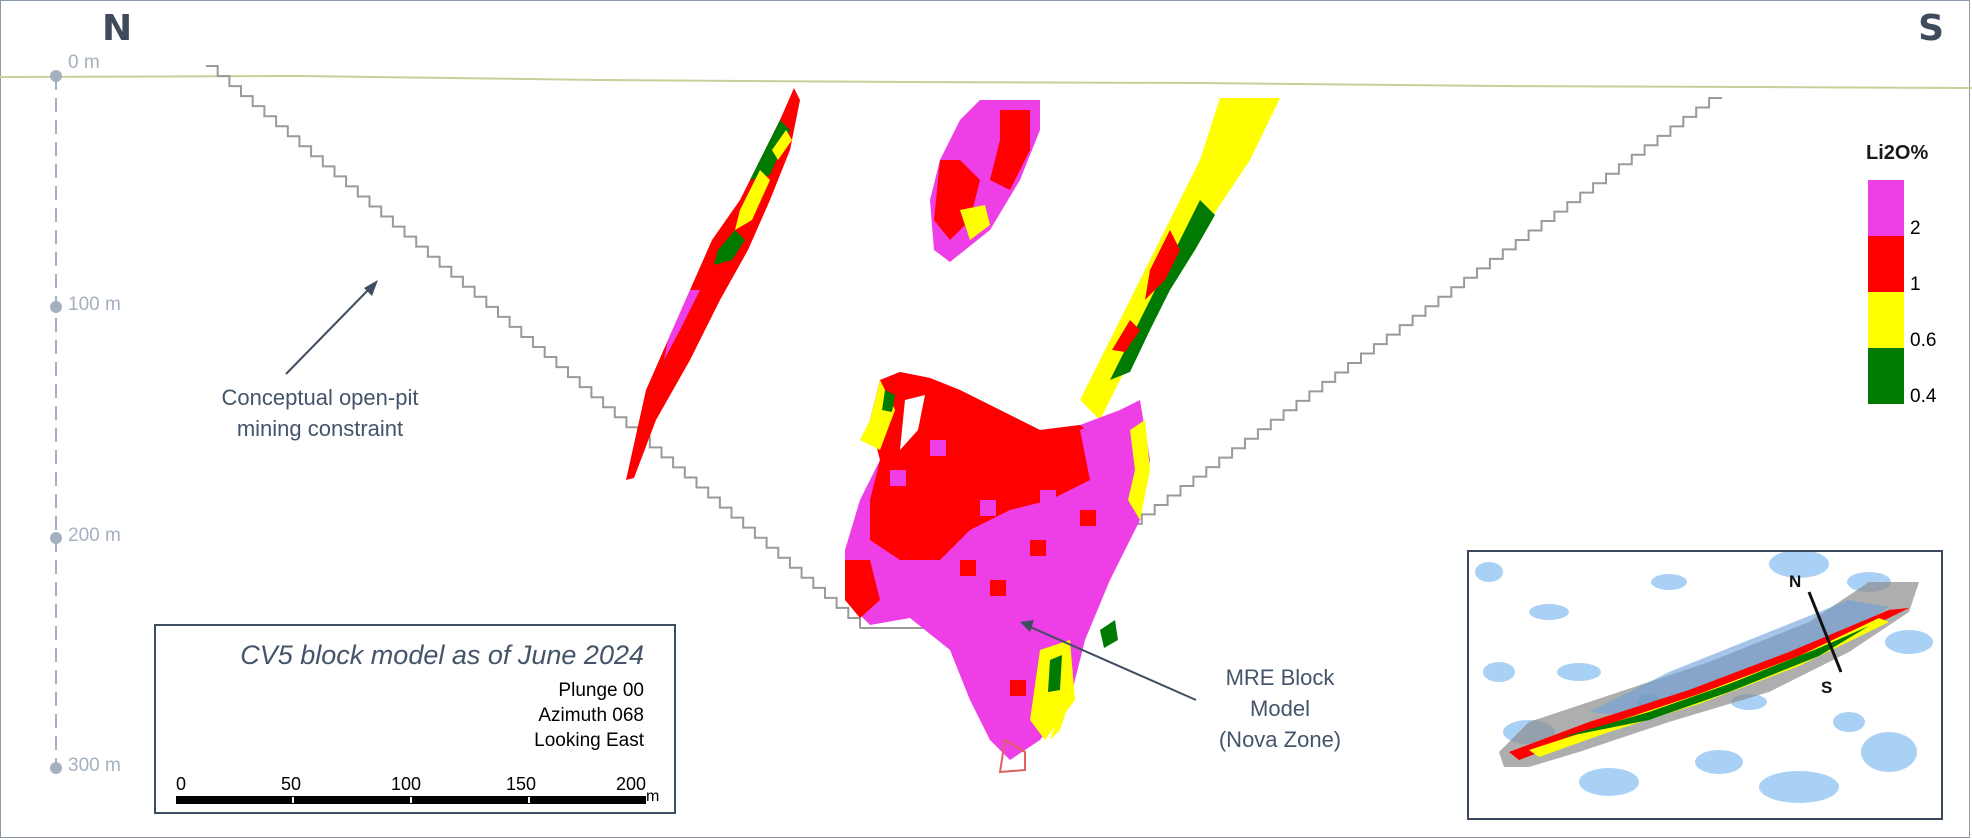 The width and height of the screenshot is (1972, 840). I want to click on topography-line, so click(986, 81).